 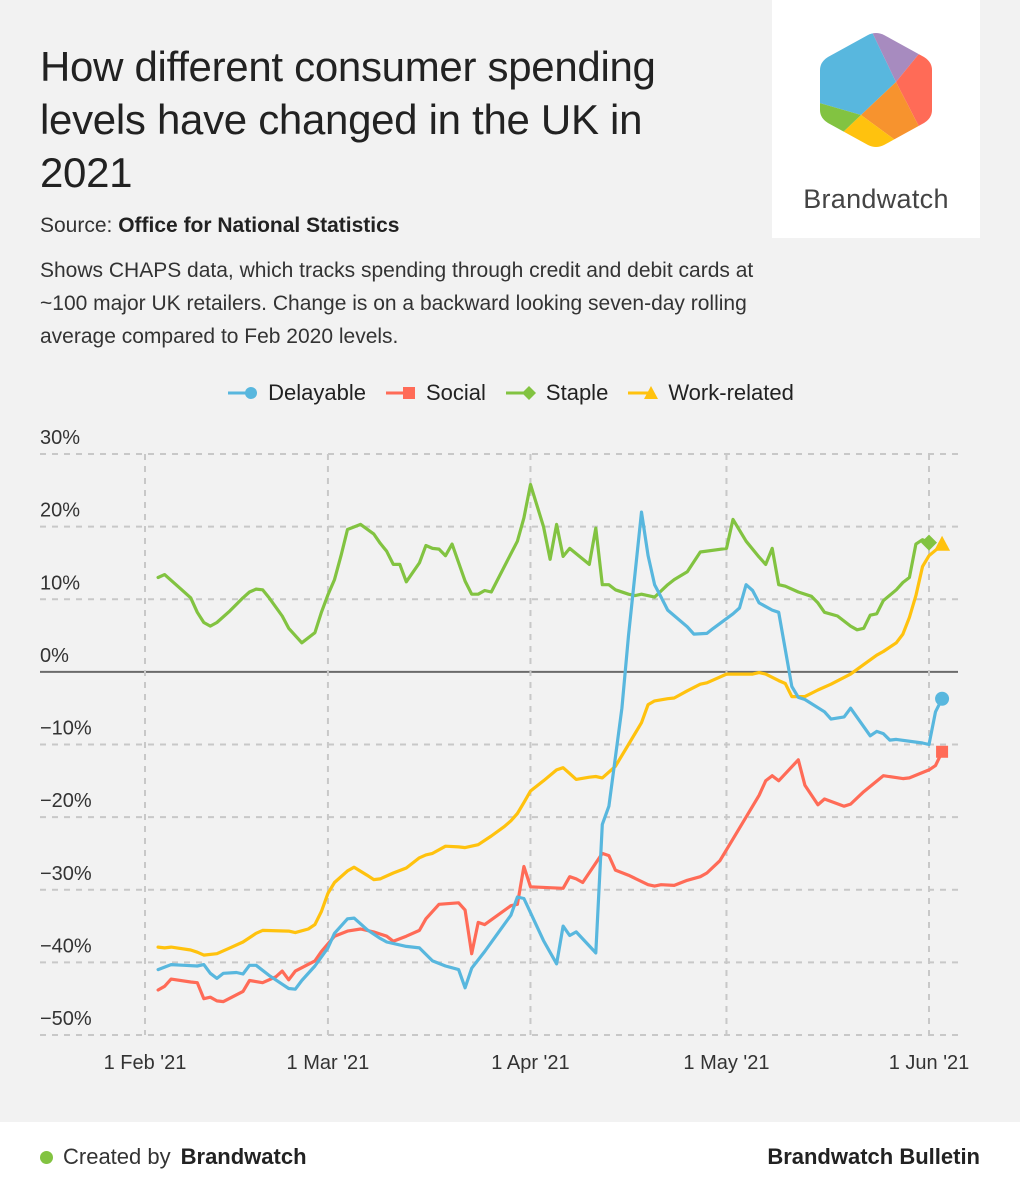 What do you see at coordinates (66, 1019) in the screenshot?
I see `y-tick-label: −50%` at bounding box center [66, 1019].